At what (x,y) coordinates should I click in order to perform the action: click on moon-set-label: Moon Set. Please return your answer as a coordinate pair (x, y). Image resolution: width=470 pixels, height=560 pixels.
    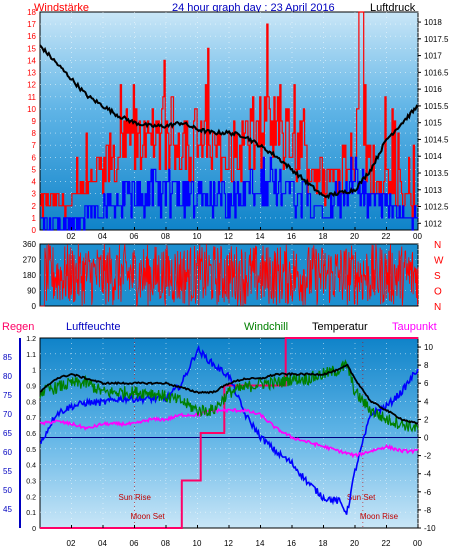
    Looking at the image, I should click on (148, 516).